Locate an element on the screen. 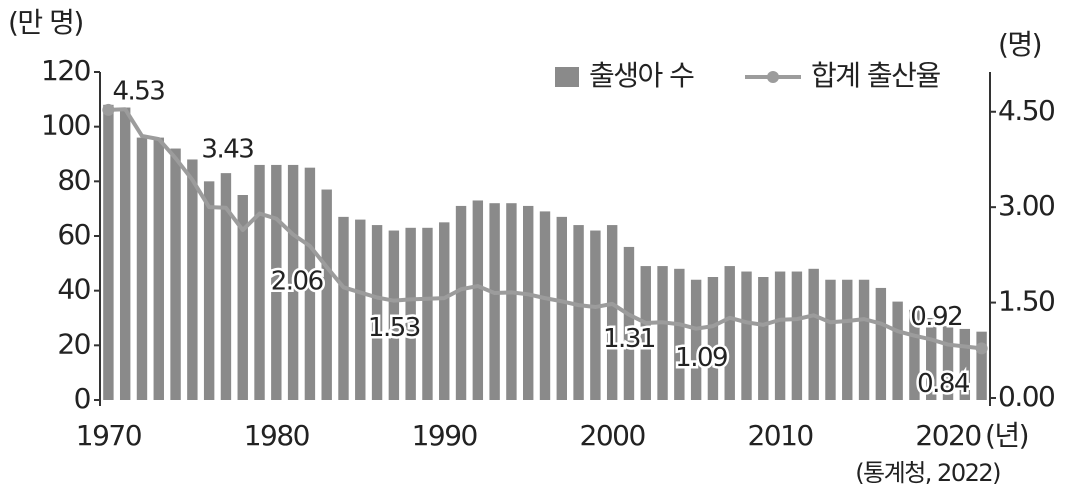 Image resolution: width=1087 pixels, height=500 pixels. y2-tick-label: 4.50 is located at coordinates (1026, 110).